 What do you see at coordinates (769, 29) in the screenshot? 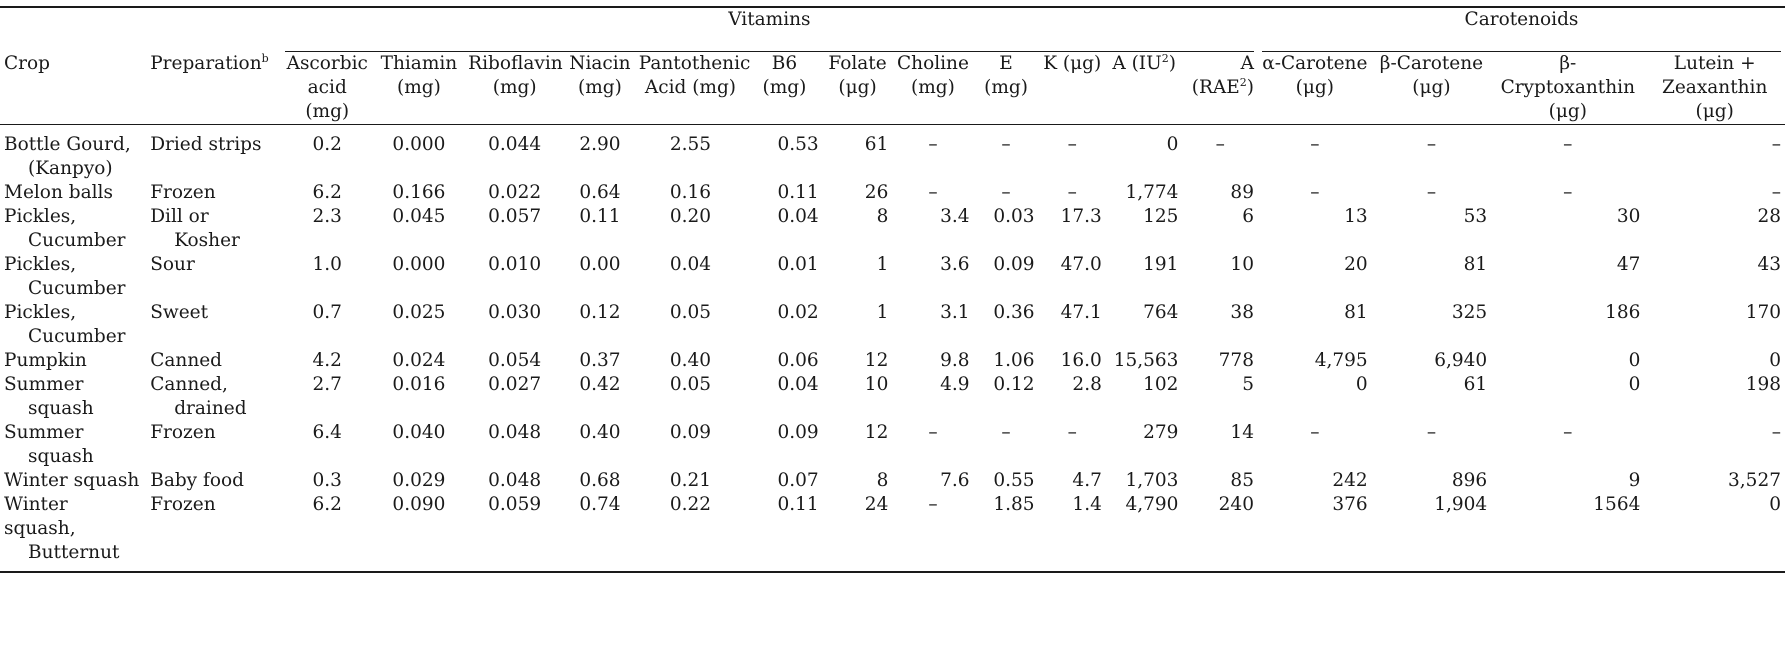
I see `vitamins-group-header: Vitamins` at bounding box center [769, 29].